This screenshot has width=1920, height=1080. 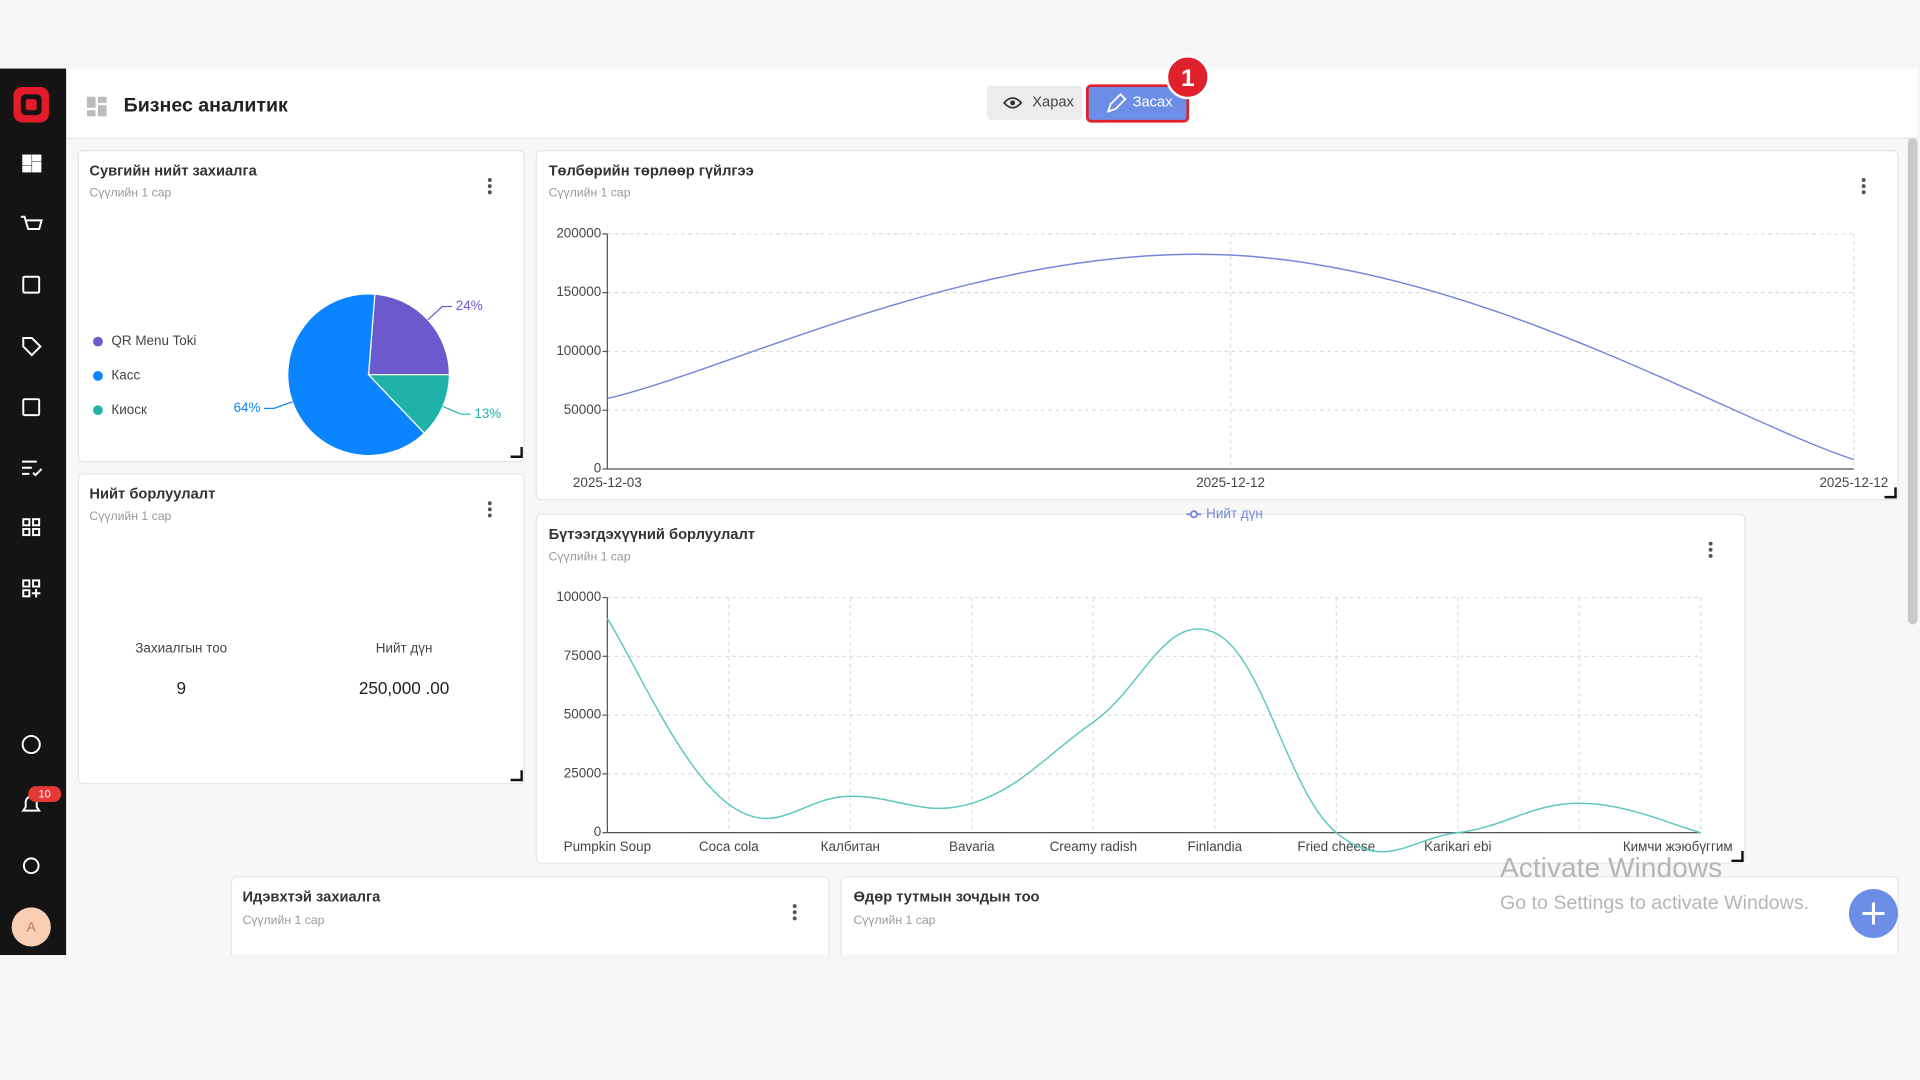 I want to click on calendar-icon, so click(x=31, y=407).